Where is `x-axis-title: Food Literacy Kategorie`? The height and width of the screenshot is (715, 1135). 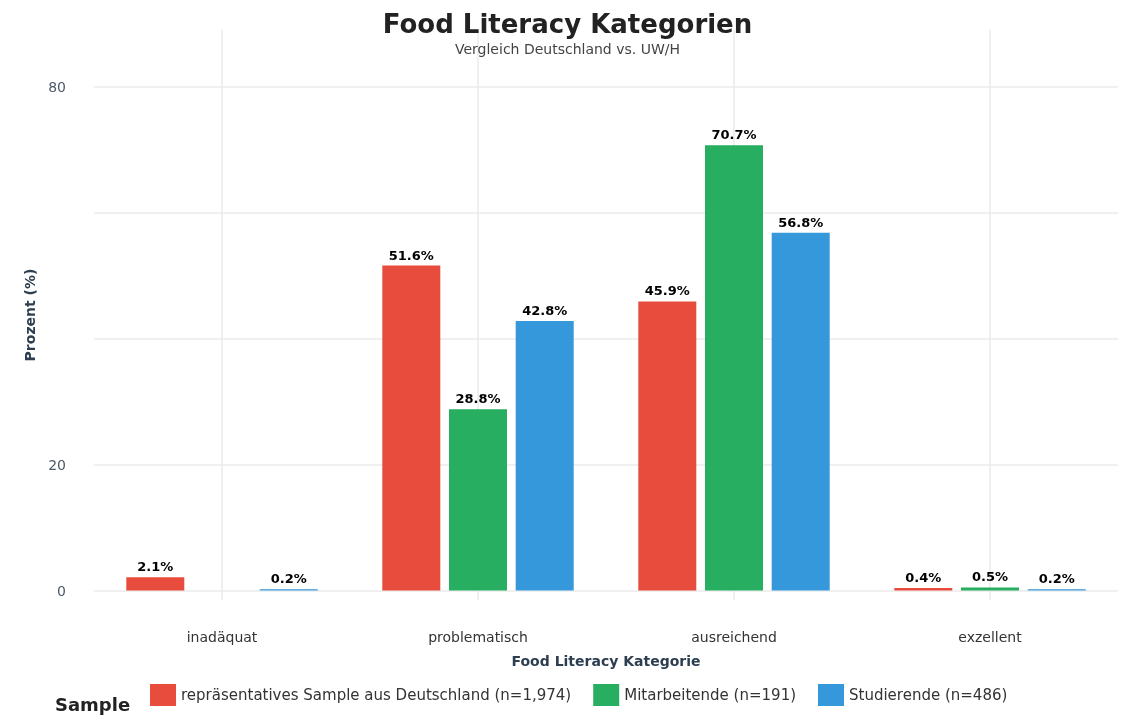 x-axis-title: Food Literacy Kategorie is located at coordinates (606, 661).